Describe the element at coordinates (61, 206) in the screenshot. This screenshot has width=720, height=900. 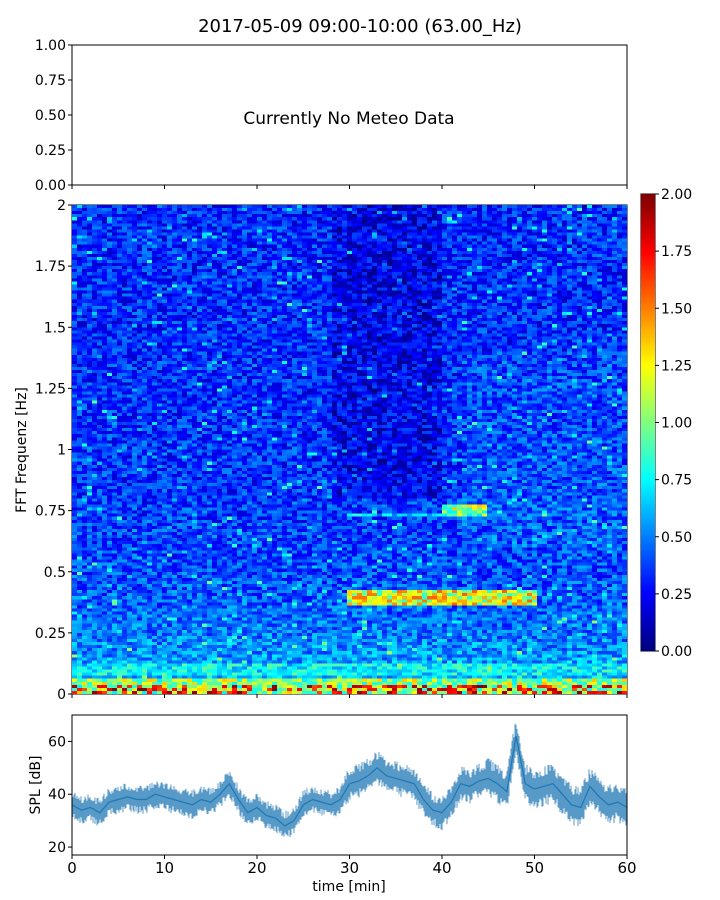
I see `spectrogram-y-tick-label: 2` at that location.